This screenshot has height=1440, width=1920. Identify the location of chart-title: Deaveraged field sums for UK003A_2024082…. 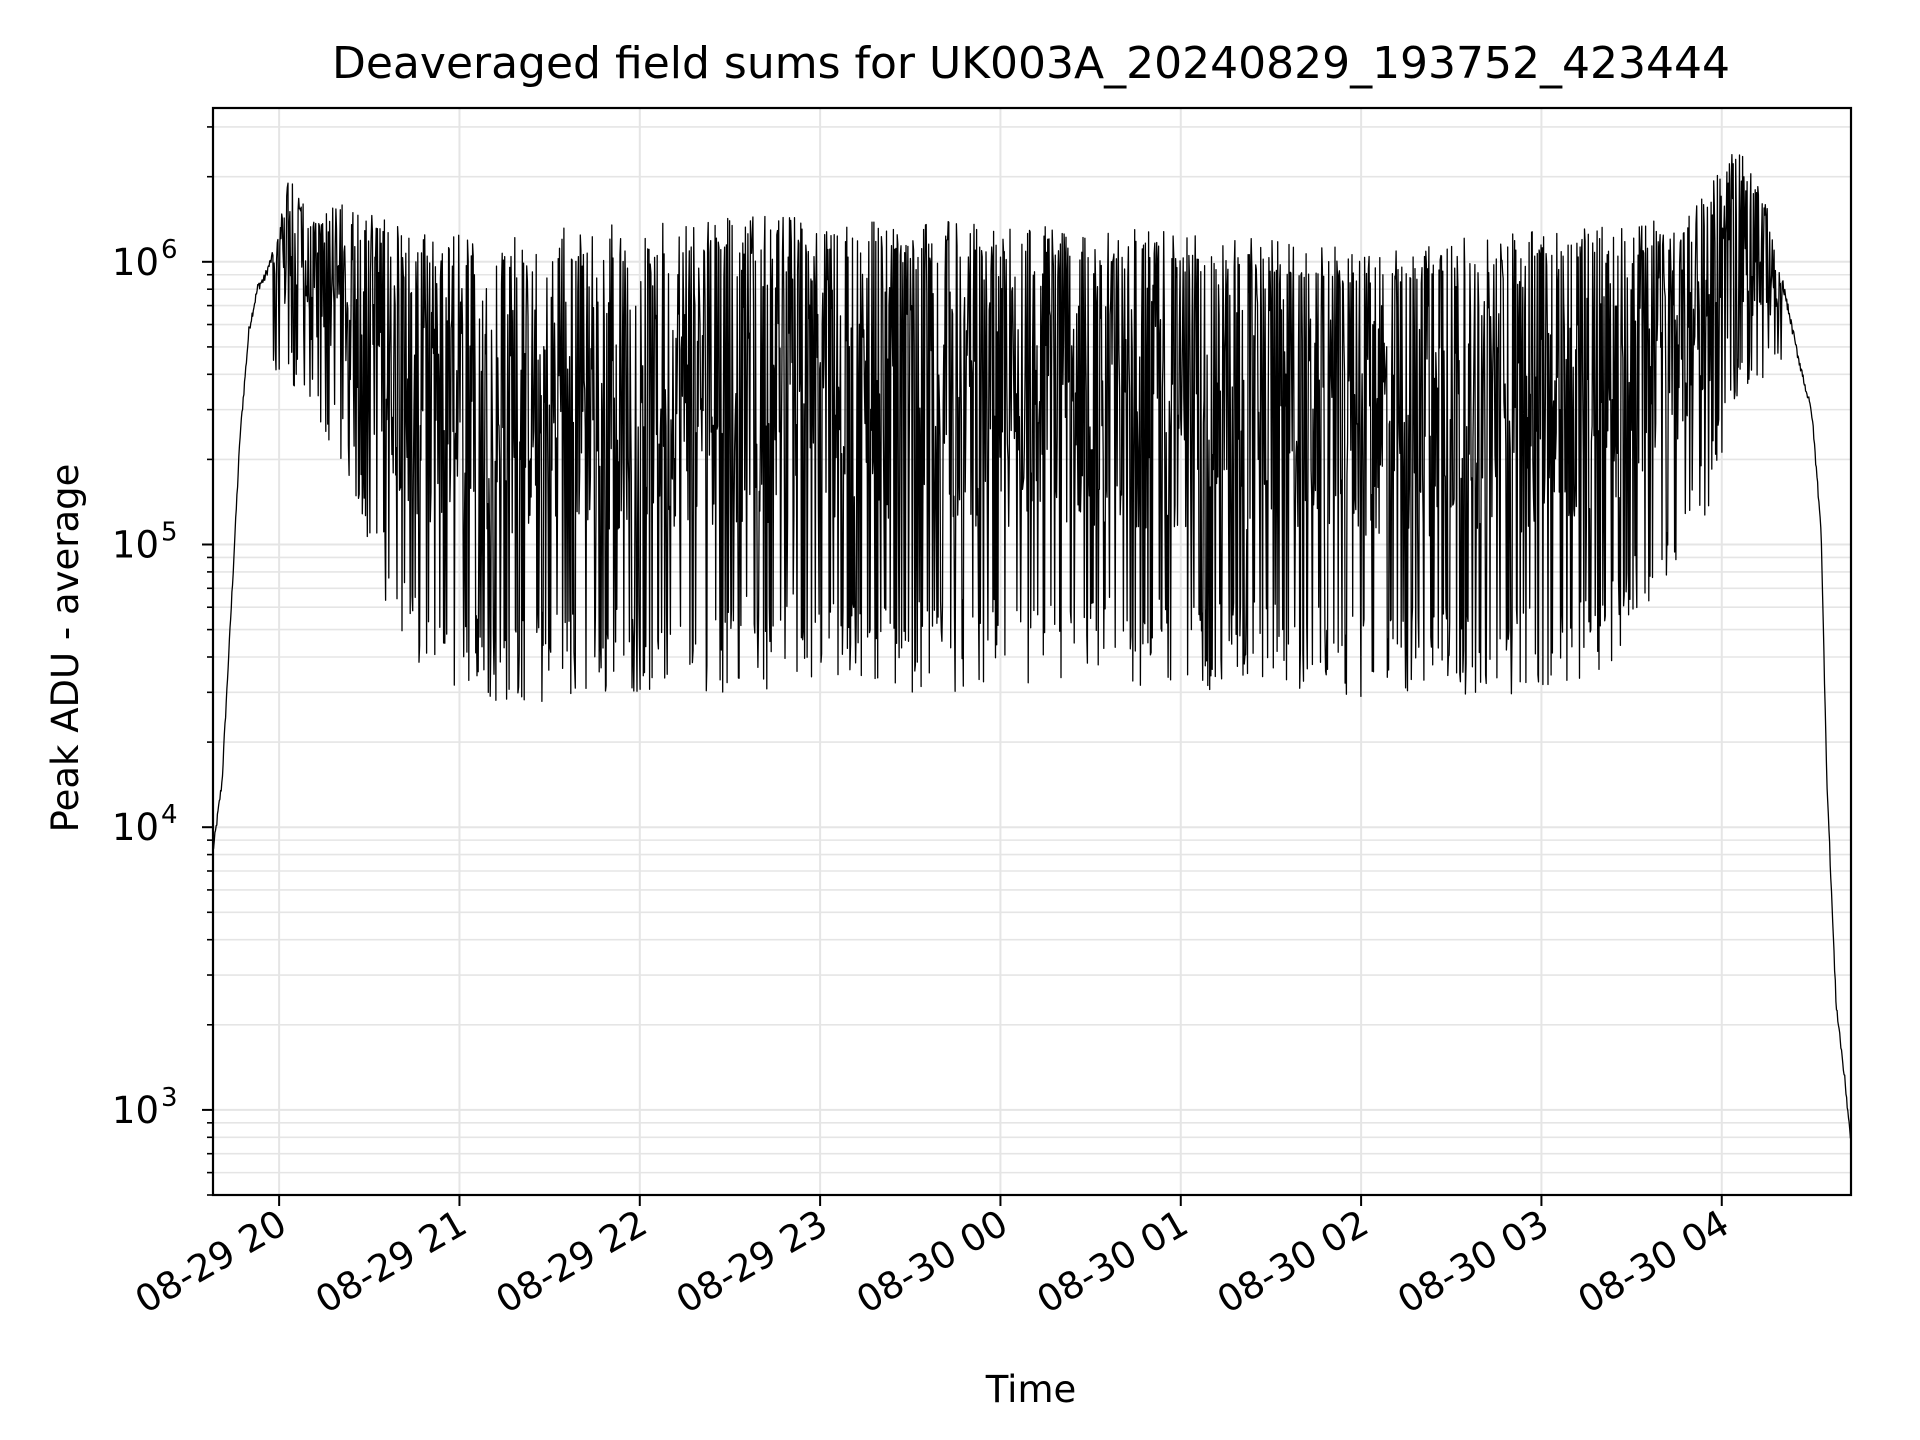
(1031, 63).